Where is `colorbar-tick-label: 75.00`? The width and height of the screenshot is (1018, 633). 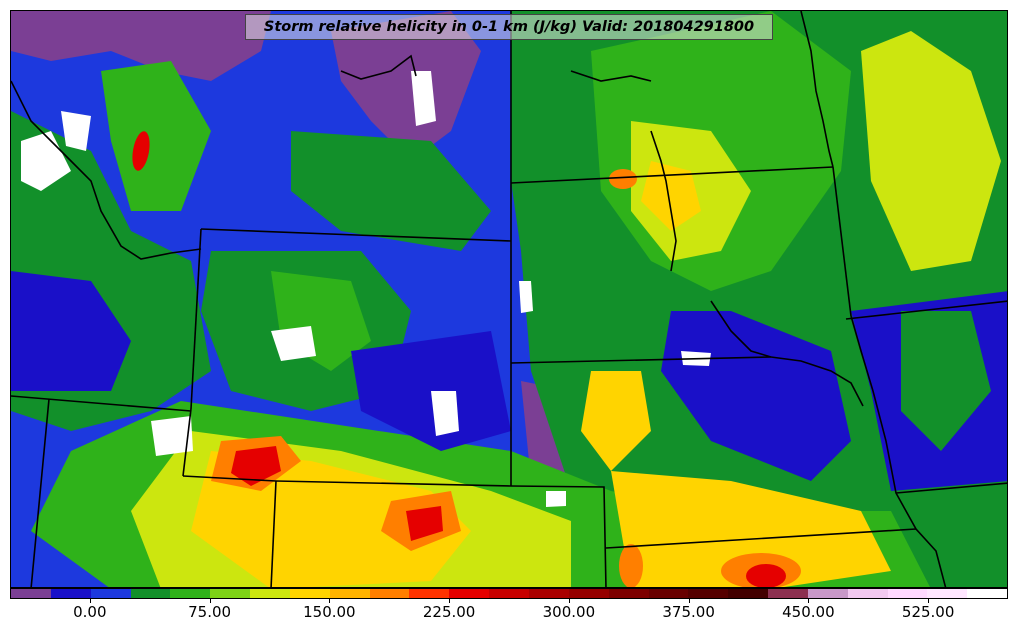 colorbar-tick-label: 75.00 is located at coordinates (210, 612).